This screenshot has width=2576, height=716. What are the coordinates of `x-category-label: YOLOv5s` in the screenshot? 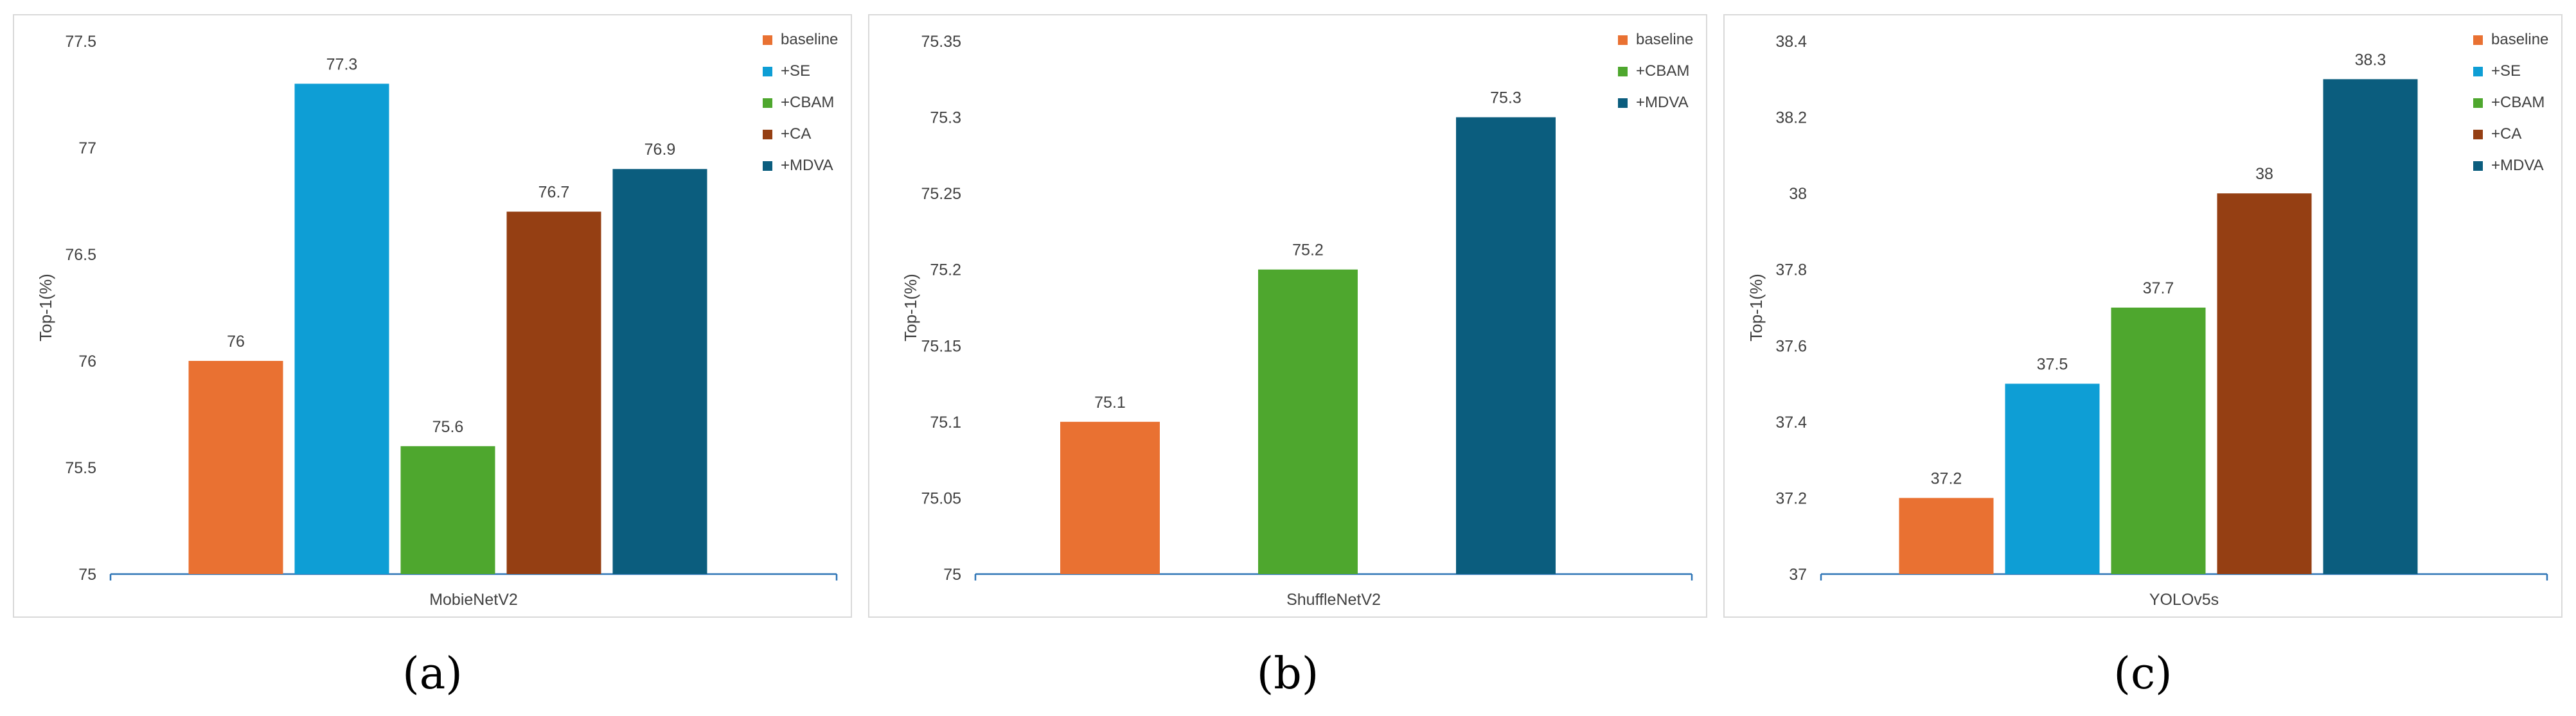 It's located at (2184, 600).